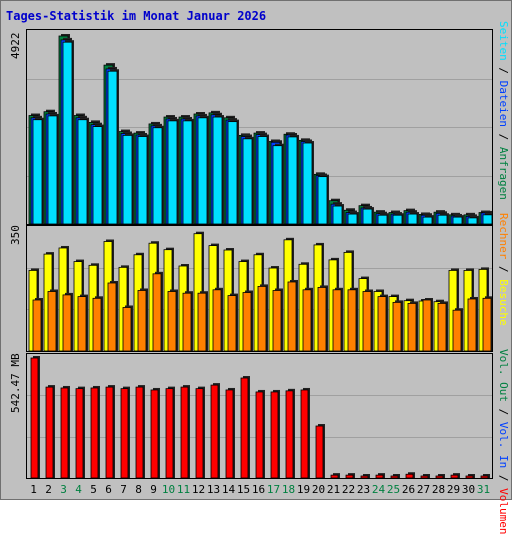 Image resolution: width=512 pixels, height=534 pixels. I want to click on top-ymax-label: 4922, so click(15, 46).